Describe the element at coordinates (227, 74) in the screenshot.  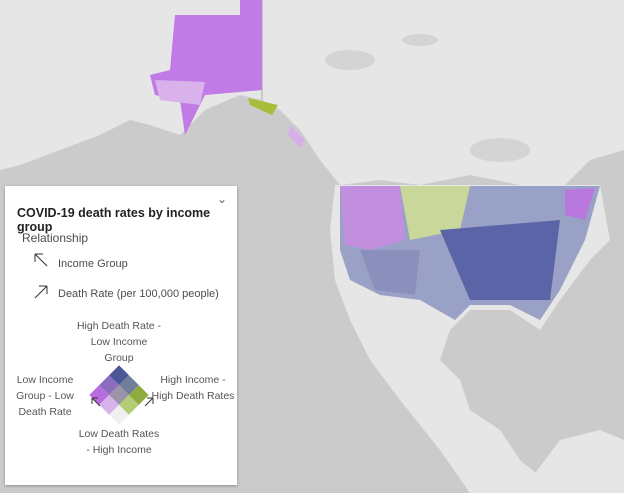
I see `alaska-counties` at that location.